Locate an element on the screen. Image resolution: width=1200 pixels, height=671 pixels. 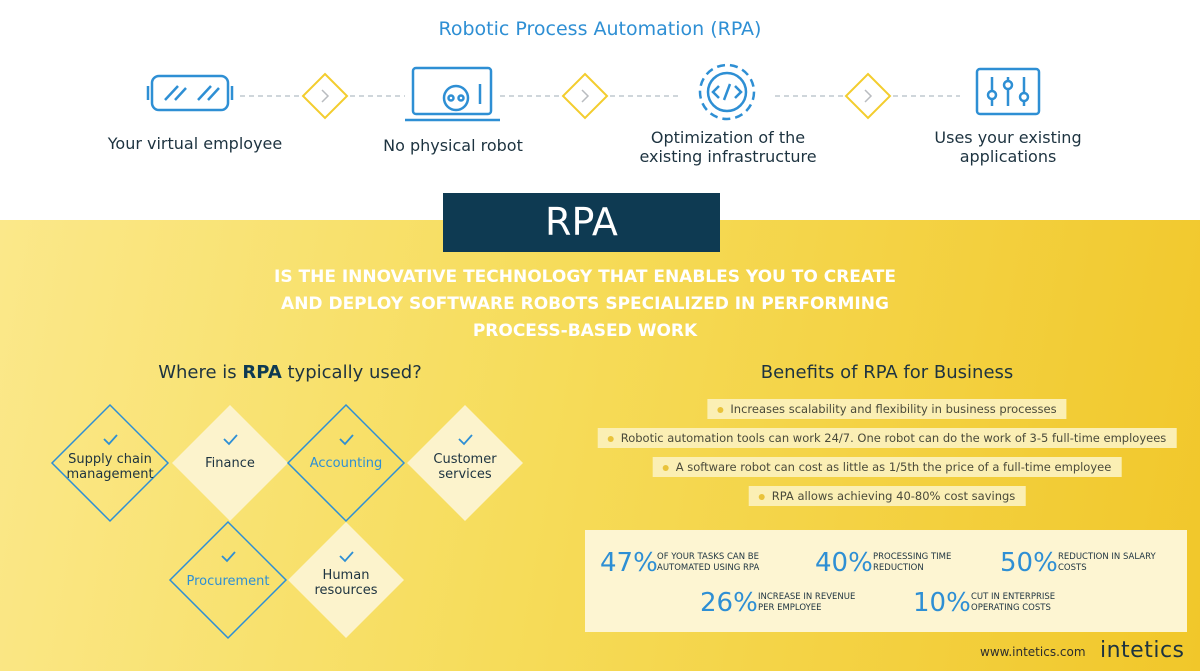
stat-value: 40% is located at coordinates (844, 563).